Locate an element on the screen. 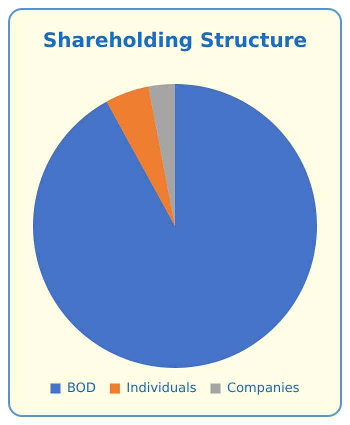 This screenshot has height=425, width=350. legend-label: Companies is located at coordinates (263, 388).